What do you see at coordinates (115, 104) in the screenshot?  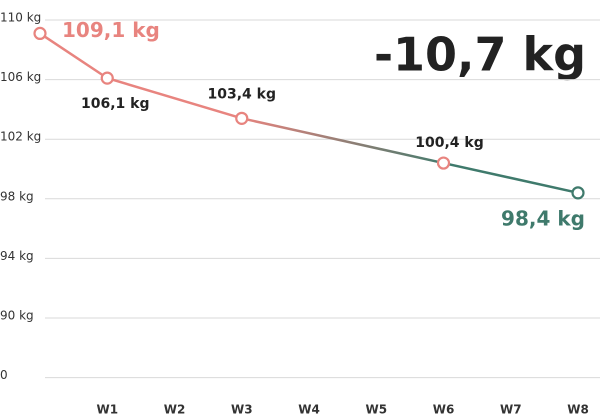 I see `data-label: 106,1 kg` at bounding box center [115, 104].